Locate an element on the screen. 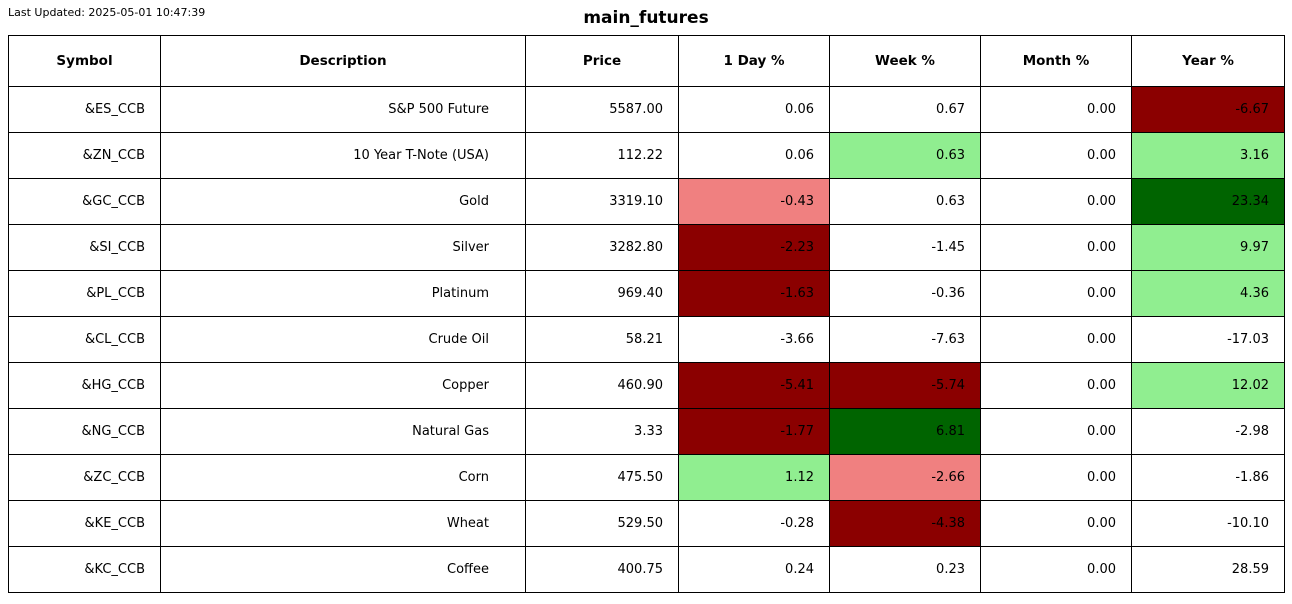 The width and height of the screenshot is (1292, 604). change-cell-year-pct: 3.16 is located at coordinates (1208, 155).